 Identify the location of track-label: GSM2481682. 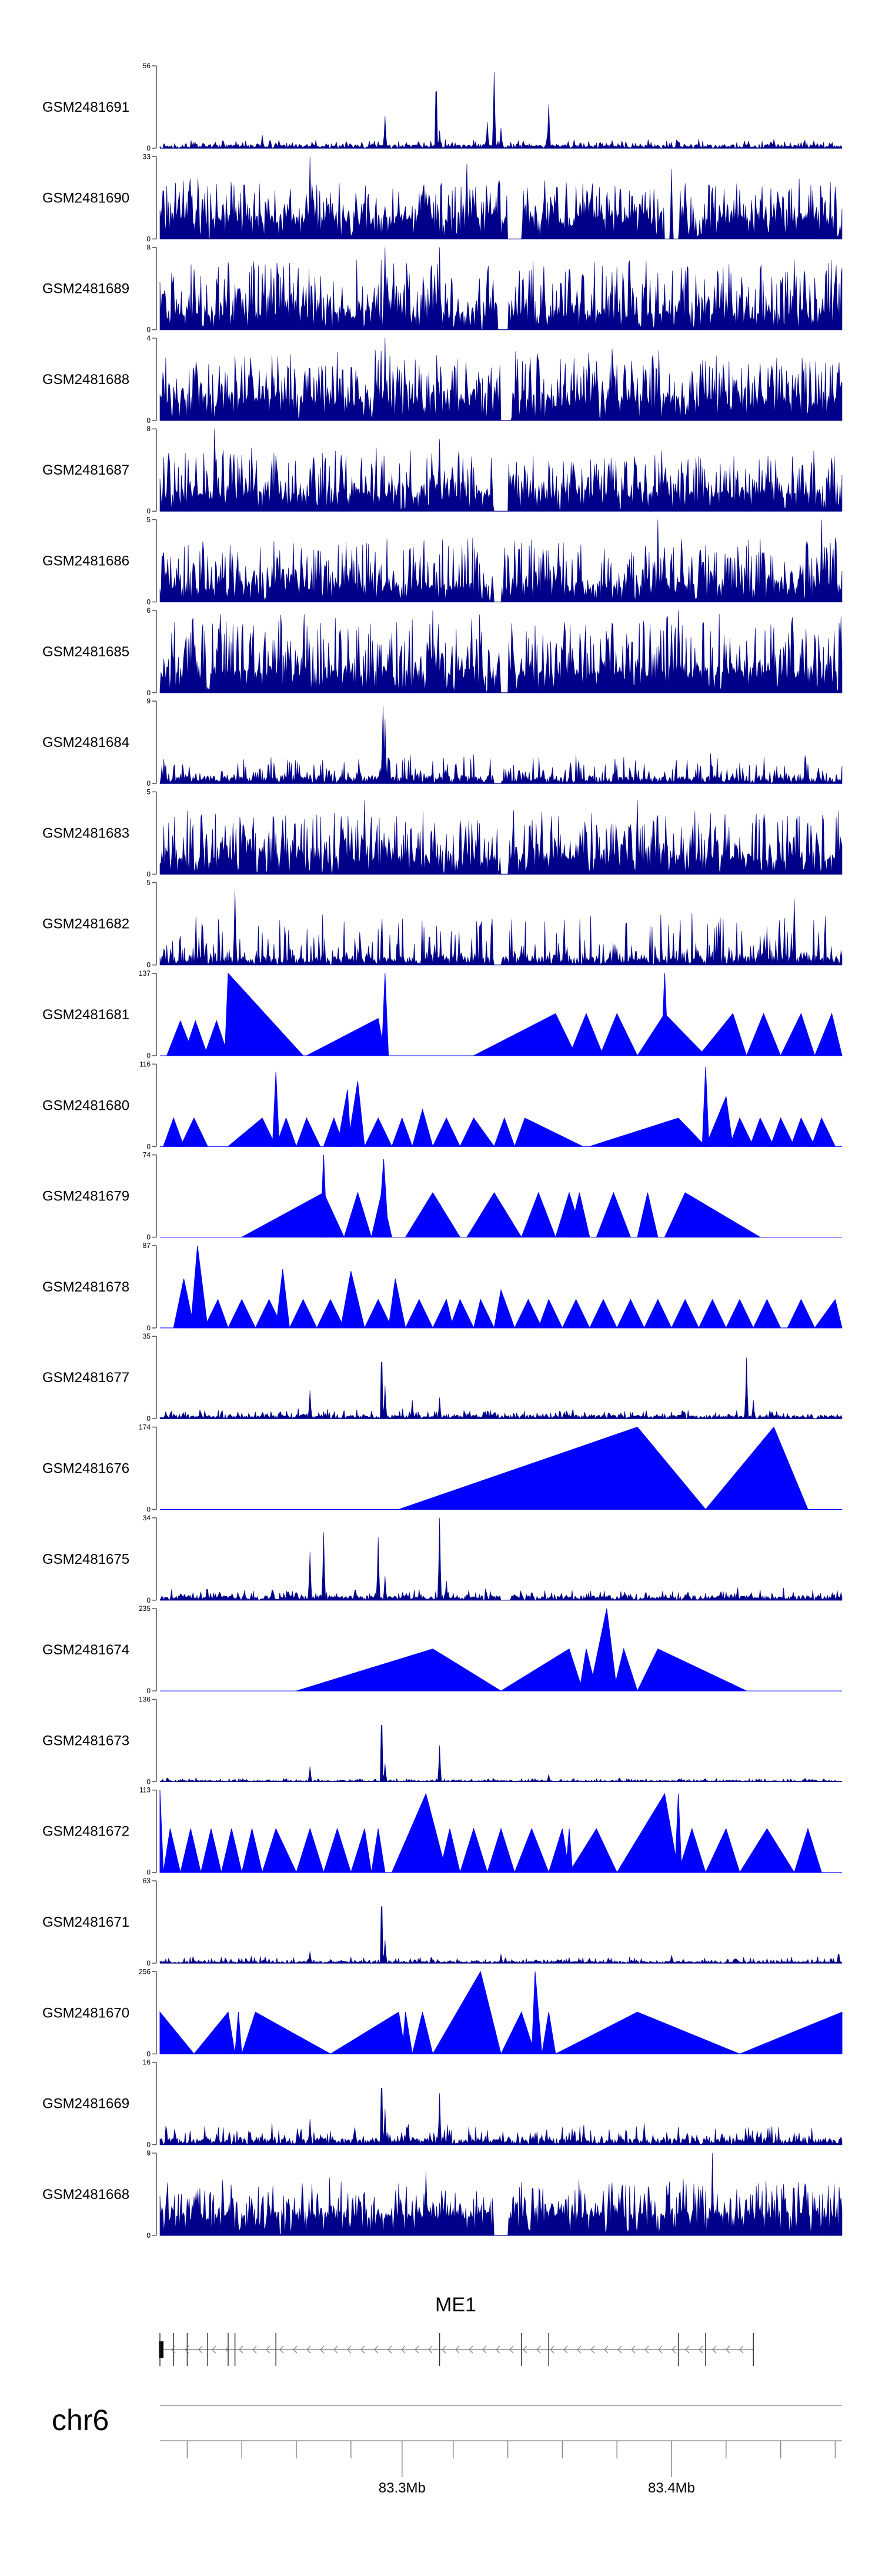
(85, 924).